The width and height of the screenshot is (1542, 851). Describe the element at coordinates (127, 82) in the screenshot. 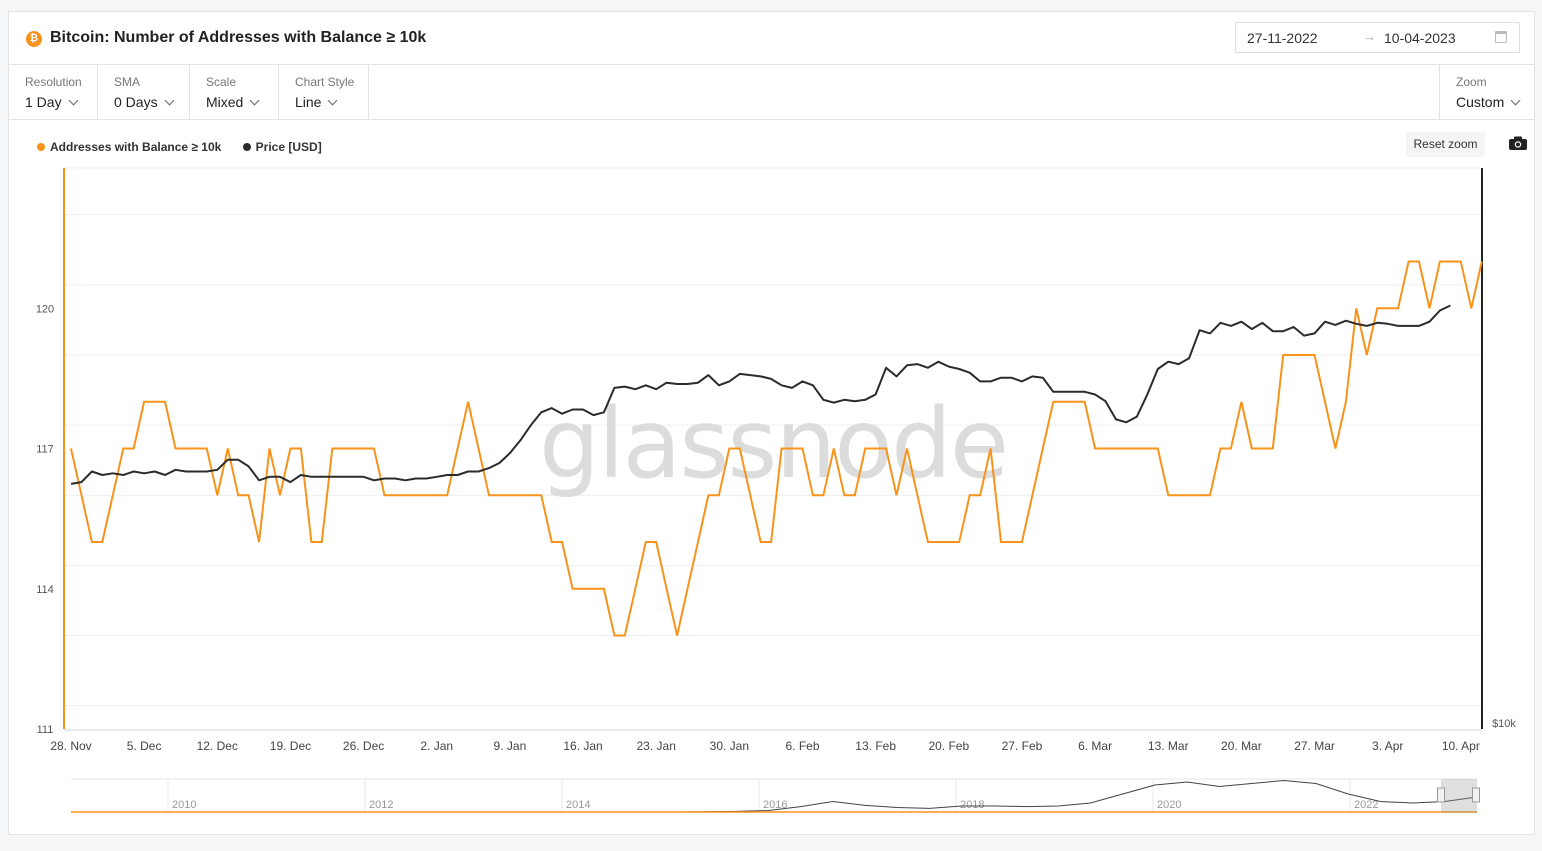

I see `sma-label: SMA` at that location.